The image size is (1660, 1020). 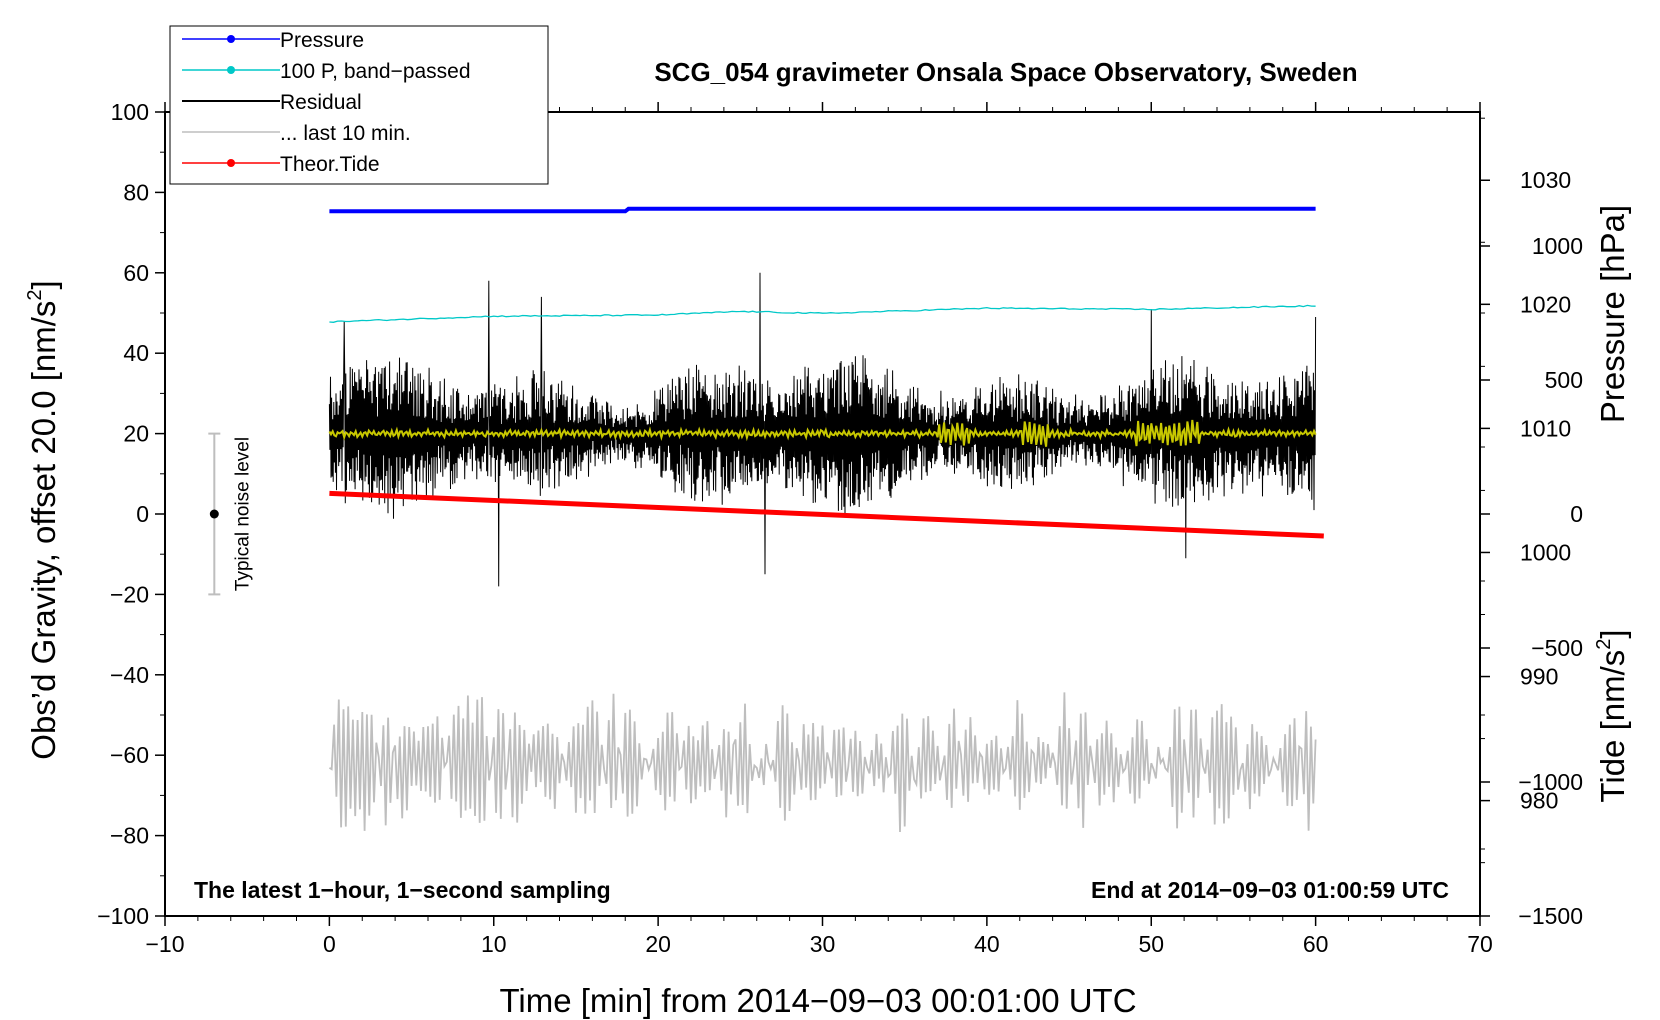 I want to click on legend-box, so click(x=359, y=105).